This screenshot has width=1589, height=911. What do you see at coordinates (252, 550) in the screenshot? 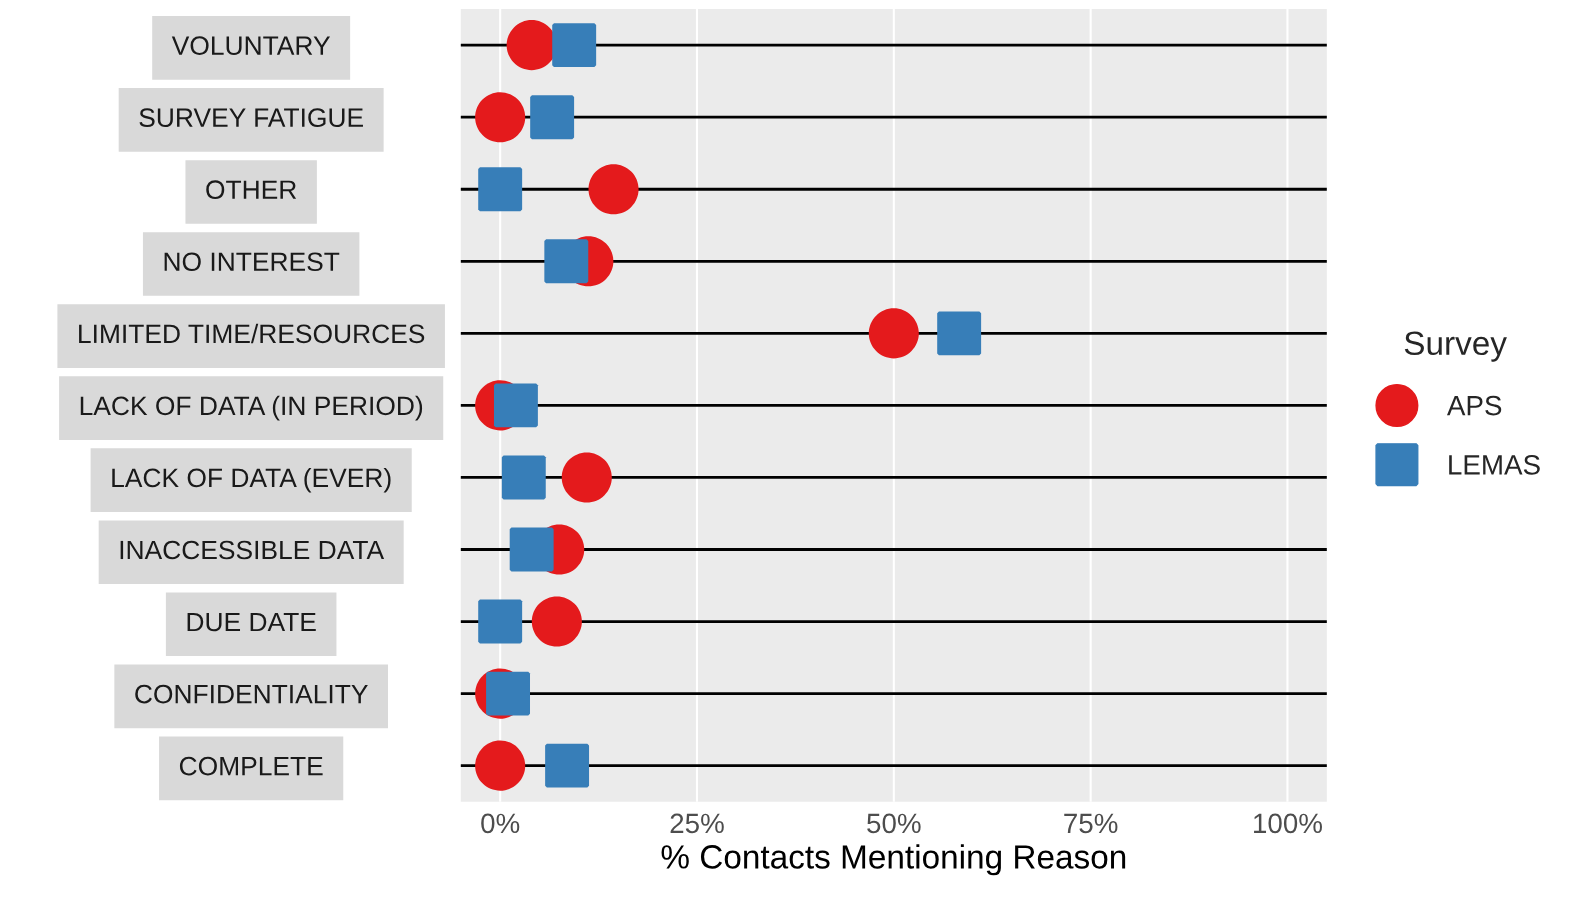
I see `y-tick-label: INACCESSIBLE DATA` at bounding box center [252, 550].